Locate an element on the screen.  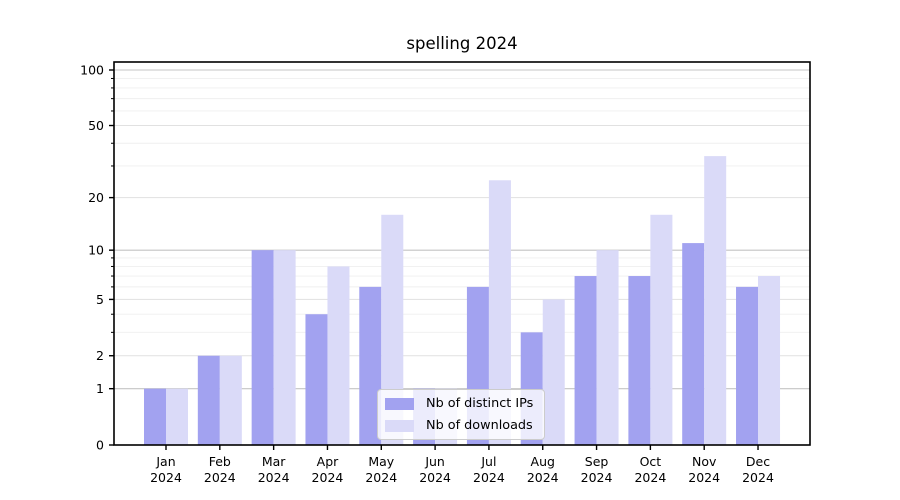
x-tick-label-month: Oct is located at coordinates (651, 461).